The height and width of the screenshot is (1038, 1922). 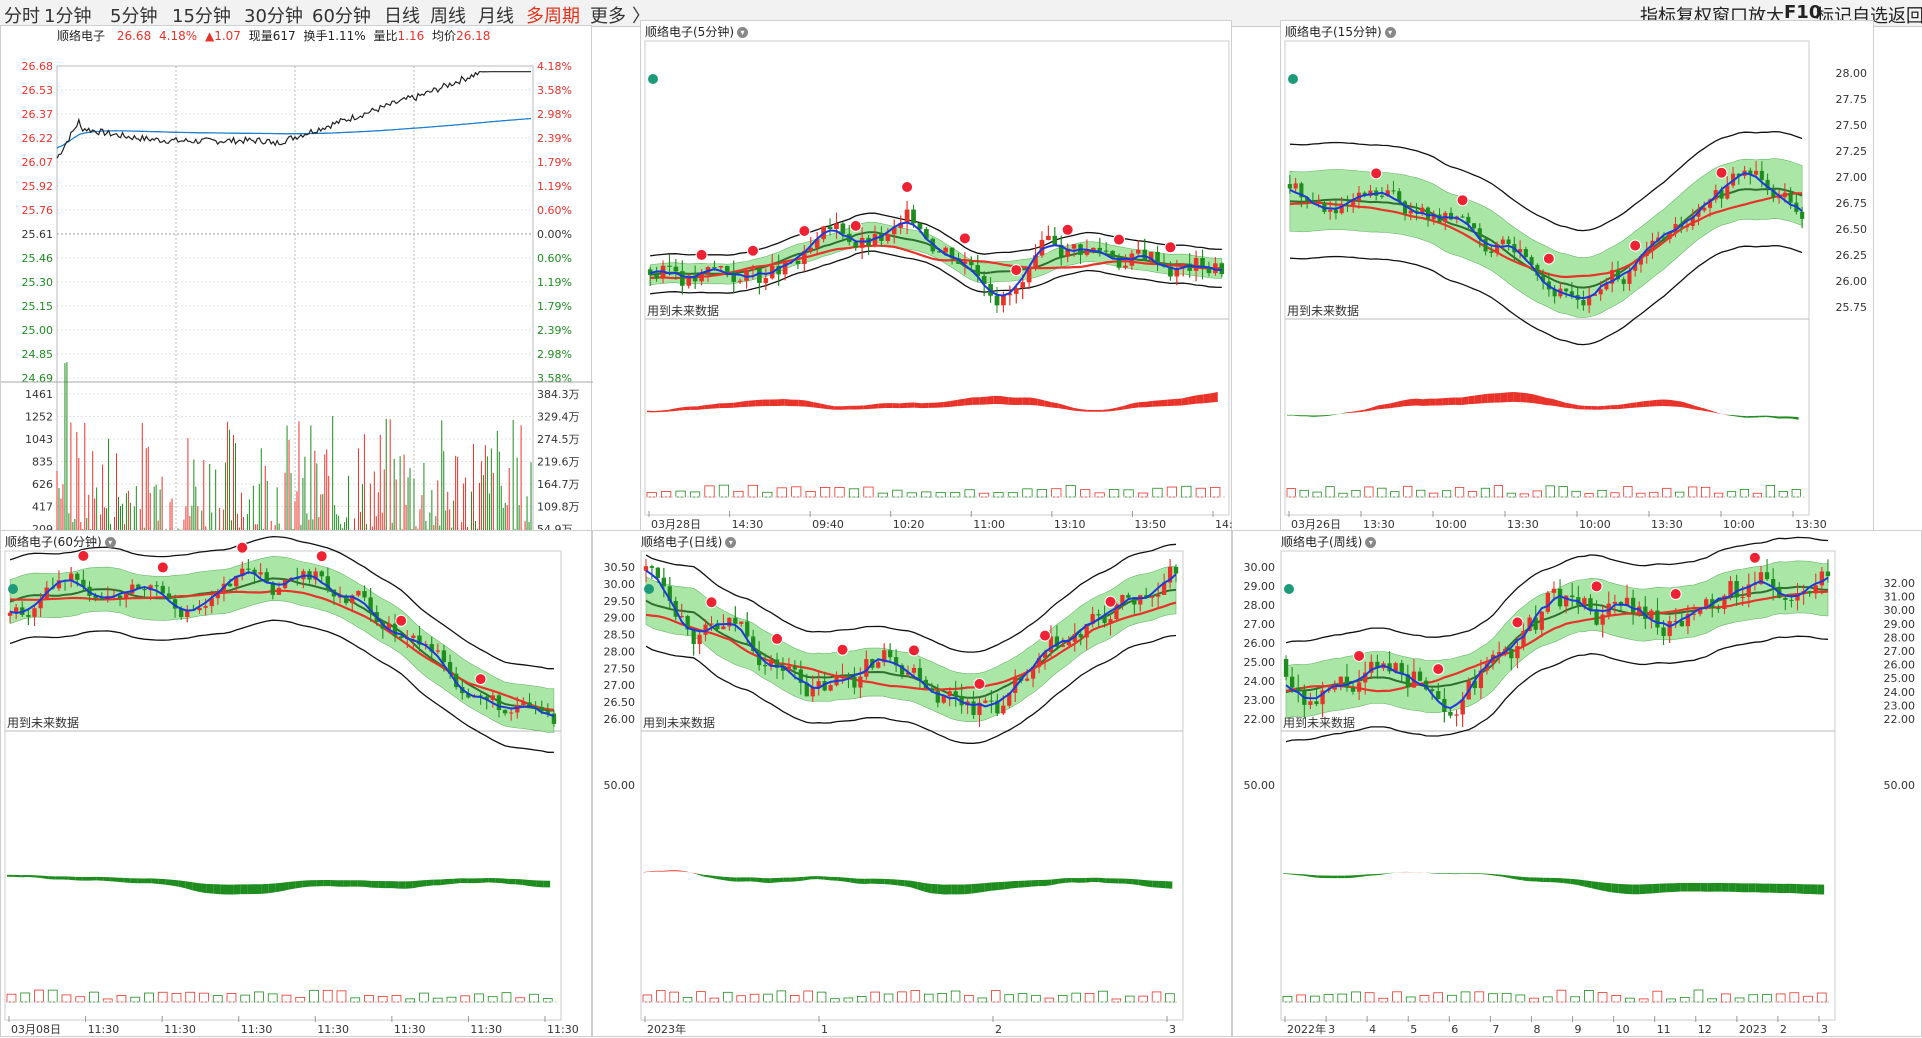 I want to click on tab-more: 更多, so click(x=608, y=15).